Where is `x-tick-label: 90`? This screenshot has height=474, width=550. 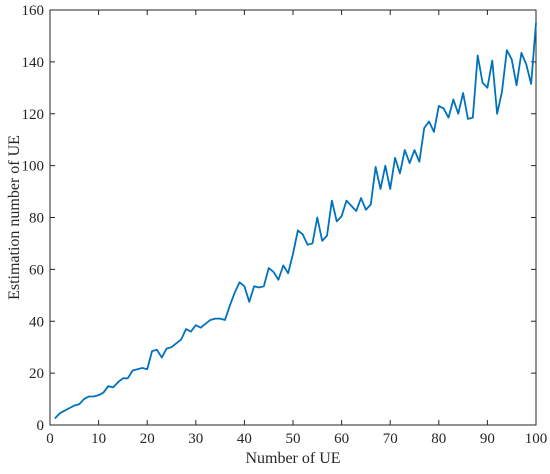
x-tick-label: 90 is located at coordinates (487, 439).